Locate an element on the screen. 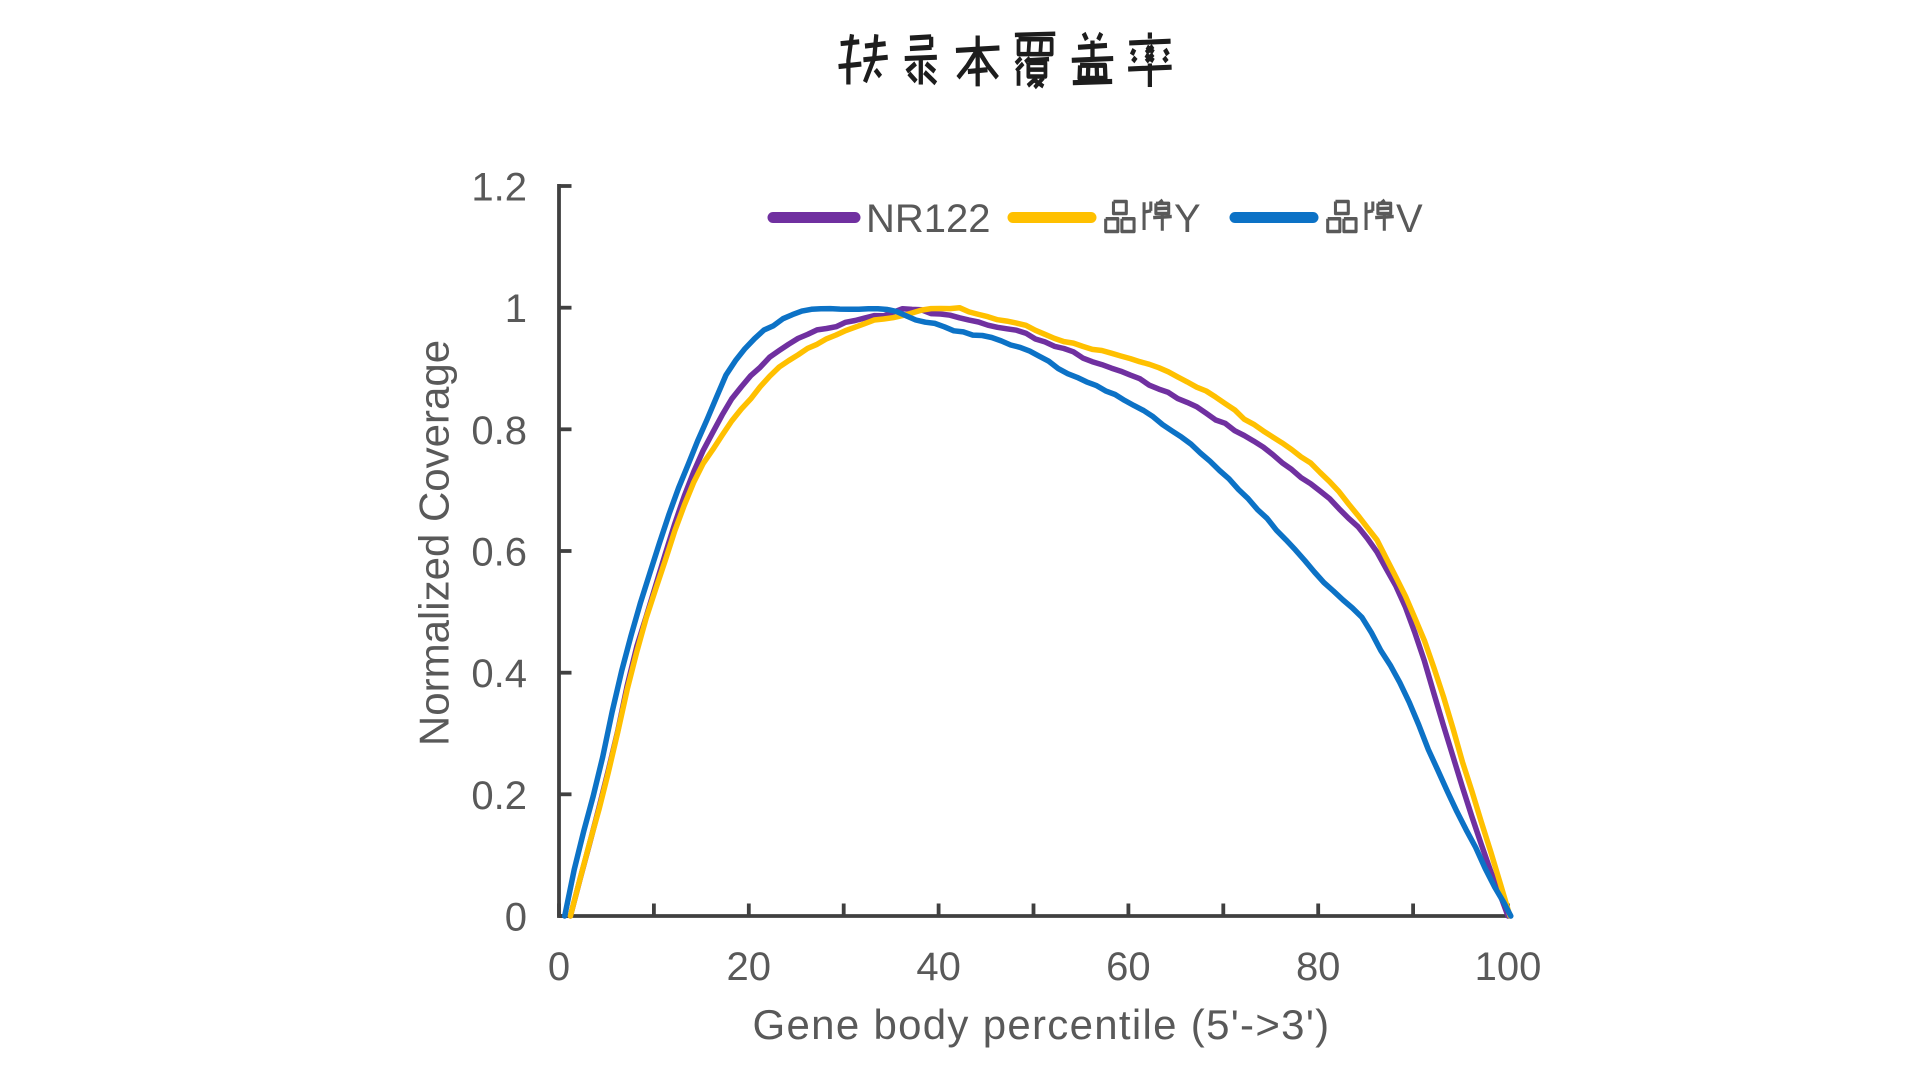 The image size is (1920, 1080). svg-text: 0.2 is located at coordinates (499, 796).